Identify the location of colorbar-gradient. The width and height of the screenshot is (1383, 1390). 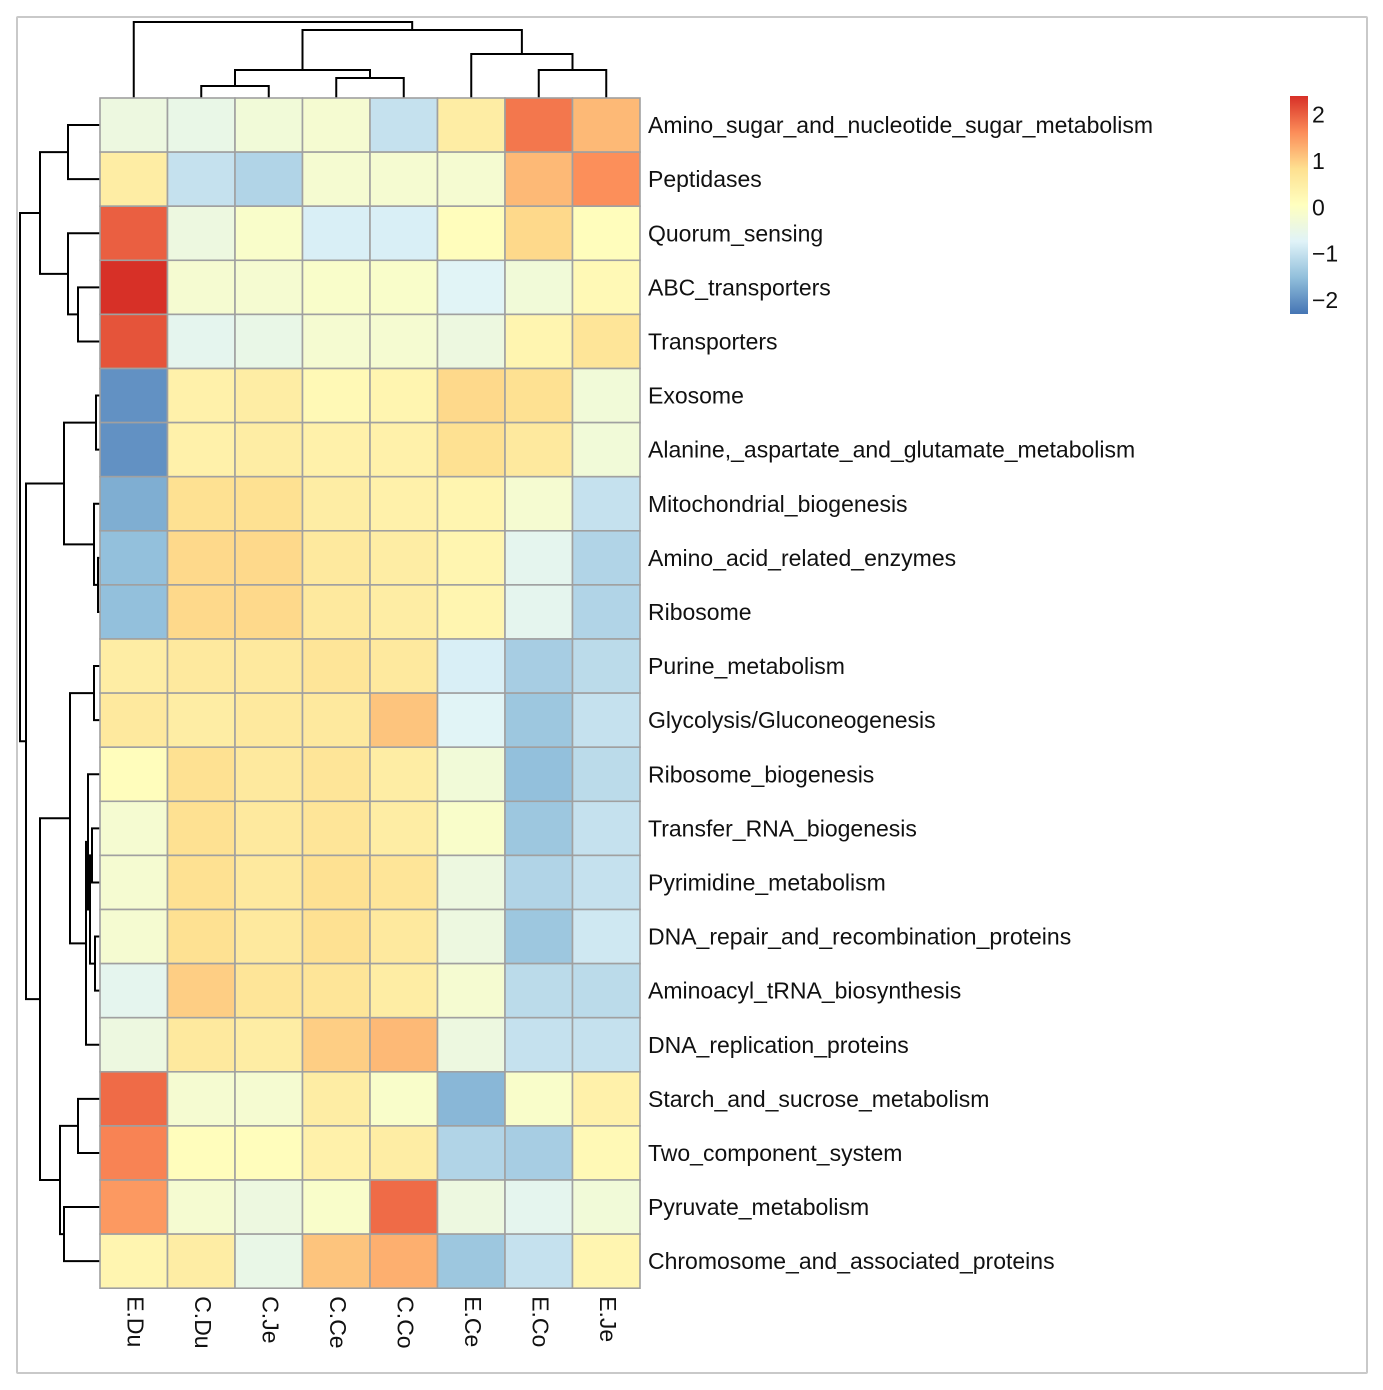
(1299, 205).